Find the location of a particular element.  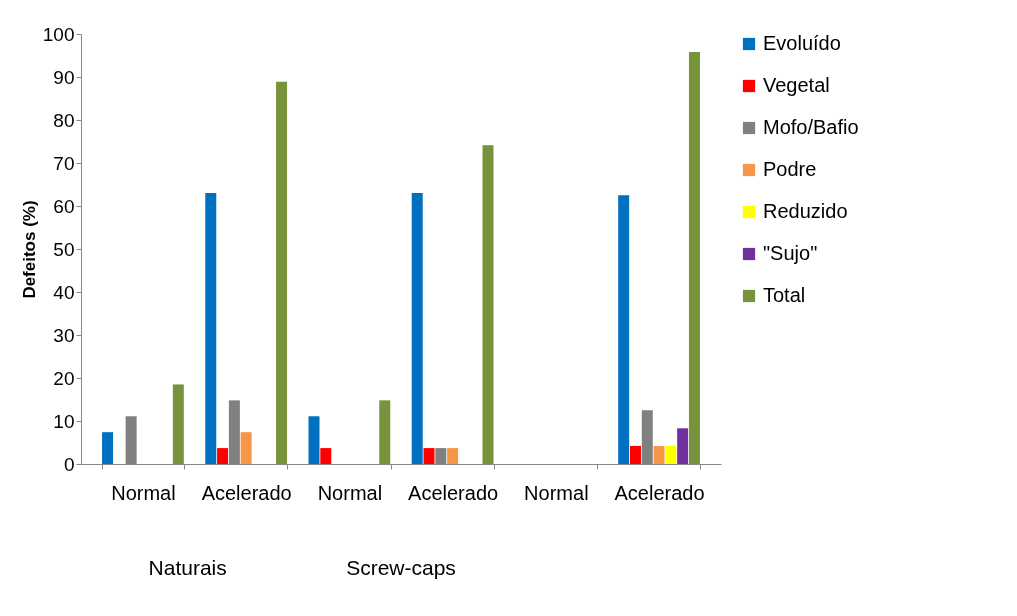

text: Screw-caps is located at coordinates (401, 567).